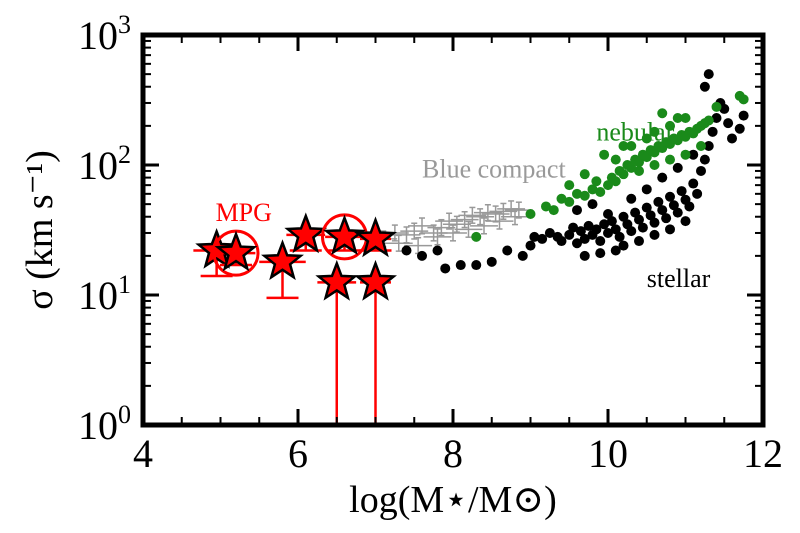  Describe the element at coordinates (453, 500) in the screenshot. I see `x-axis-label: log(M⋆/M⊙)` at that location.